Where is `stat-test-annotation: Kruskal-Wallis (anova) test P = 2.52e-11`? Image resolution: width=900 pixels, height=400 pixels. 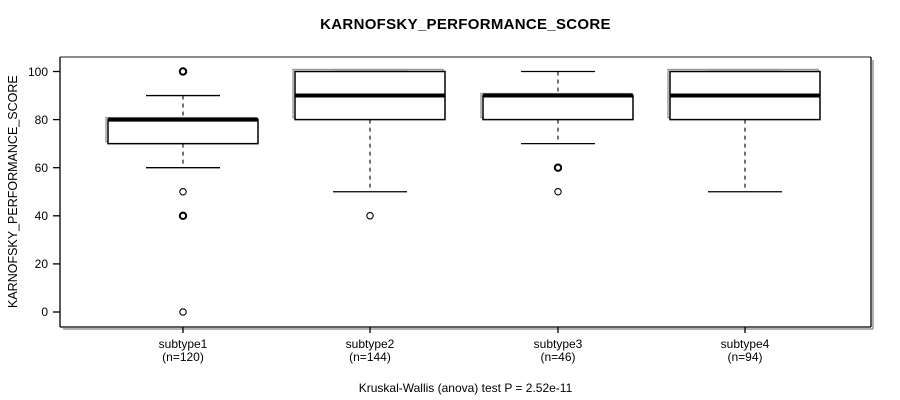 stat-test-annotation: Kruskal-Wallis (anova) test P = 2.52e-11 is located at coordinates (465, 388).